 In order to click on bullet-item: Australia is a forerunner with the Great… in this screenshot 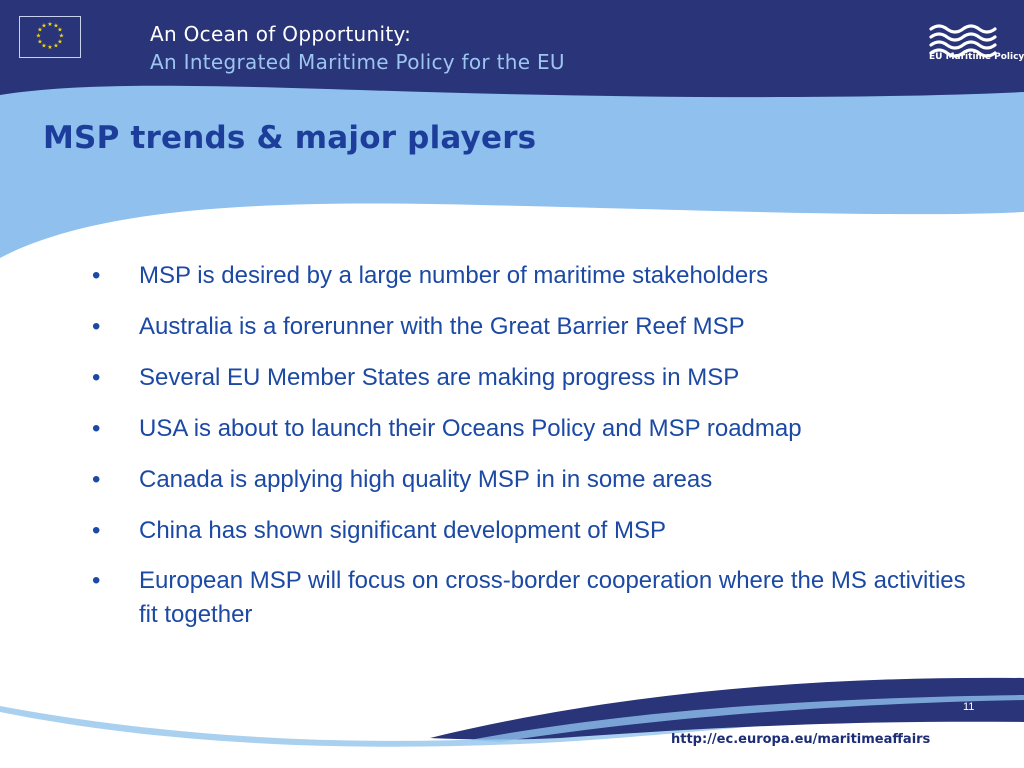, I will do `click(532, 327)`.